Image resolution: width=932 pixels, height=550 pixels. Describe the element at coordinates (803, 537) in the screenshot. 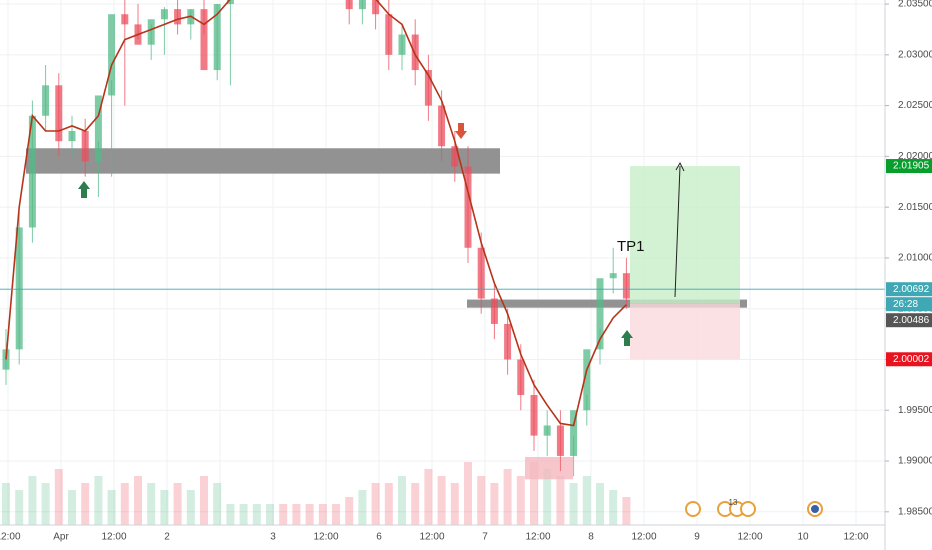

I see `x-tick-label: 10` at that location.